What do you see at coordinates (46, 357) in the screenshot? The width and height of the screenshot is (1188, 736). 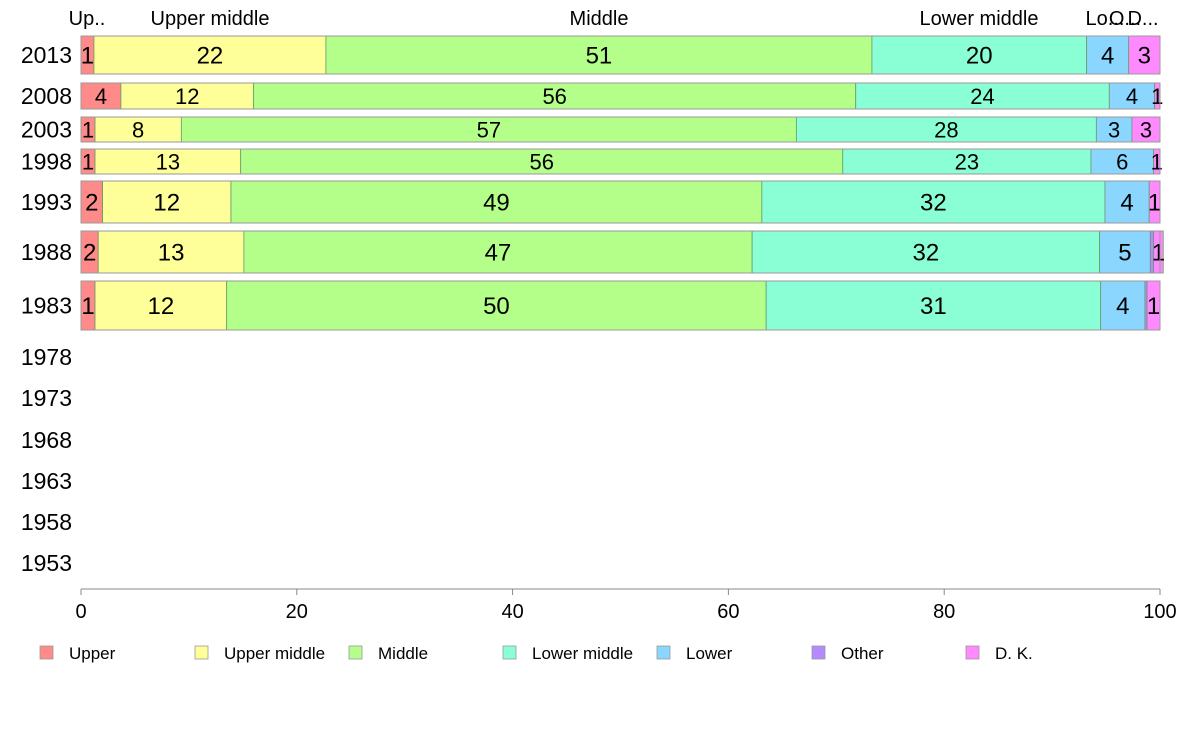 I see `year-label: 1978` at bounding box center [46, 357].